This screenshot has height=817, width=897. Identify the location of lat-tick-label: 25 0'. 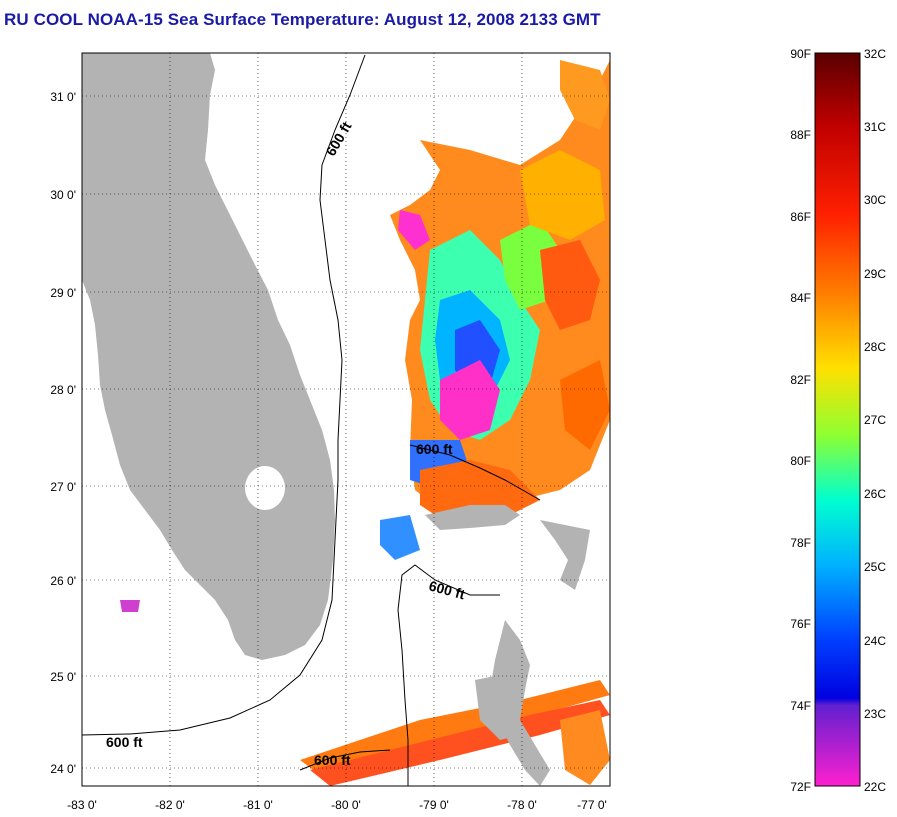
(63, 677).